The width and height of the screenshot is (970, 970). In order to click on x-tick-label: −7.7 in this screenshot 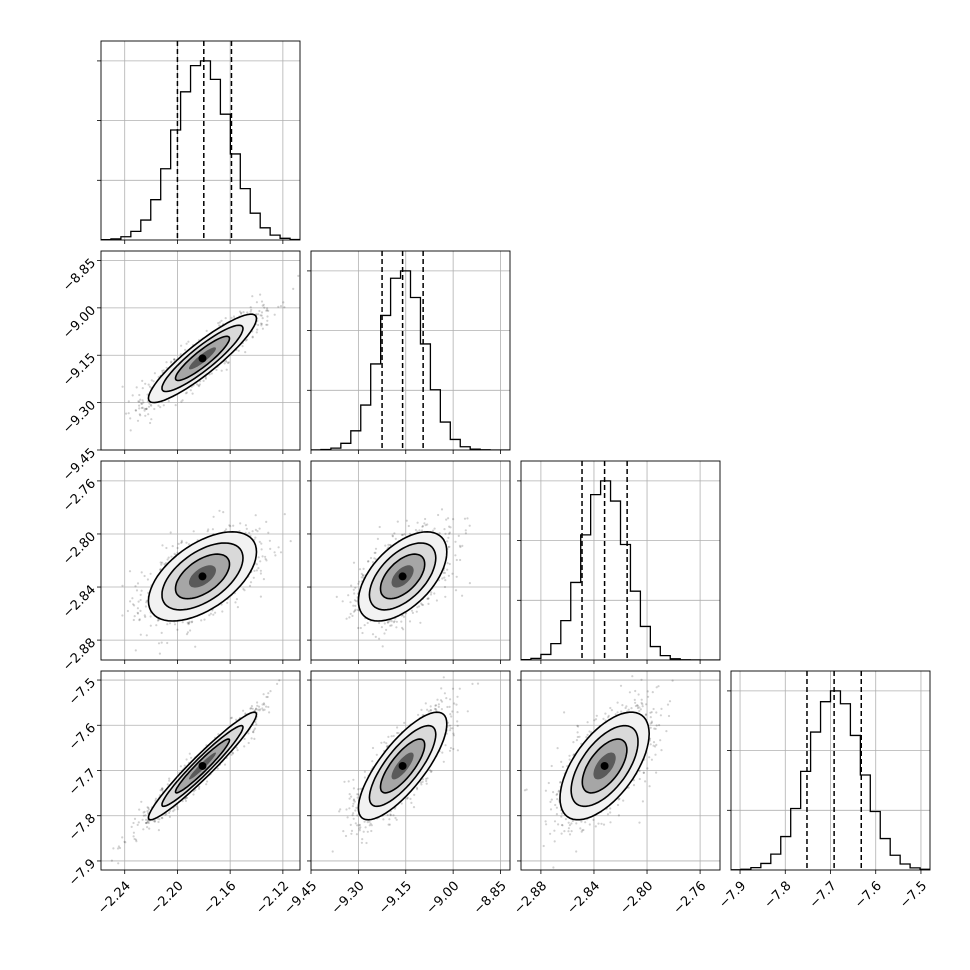, I will do `click(823, 895)`.